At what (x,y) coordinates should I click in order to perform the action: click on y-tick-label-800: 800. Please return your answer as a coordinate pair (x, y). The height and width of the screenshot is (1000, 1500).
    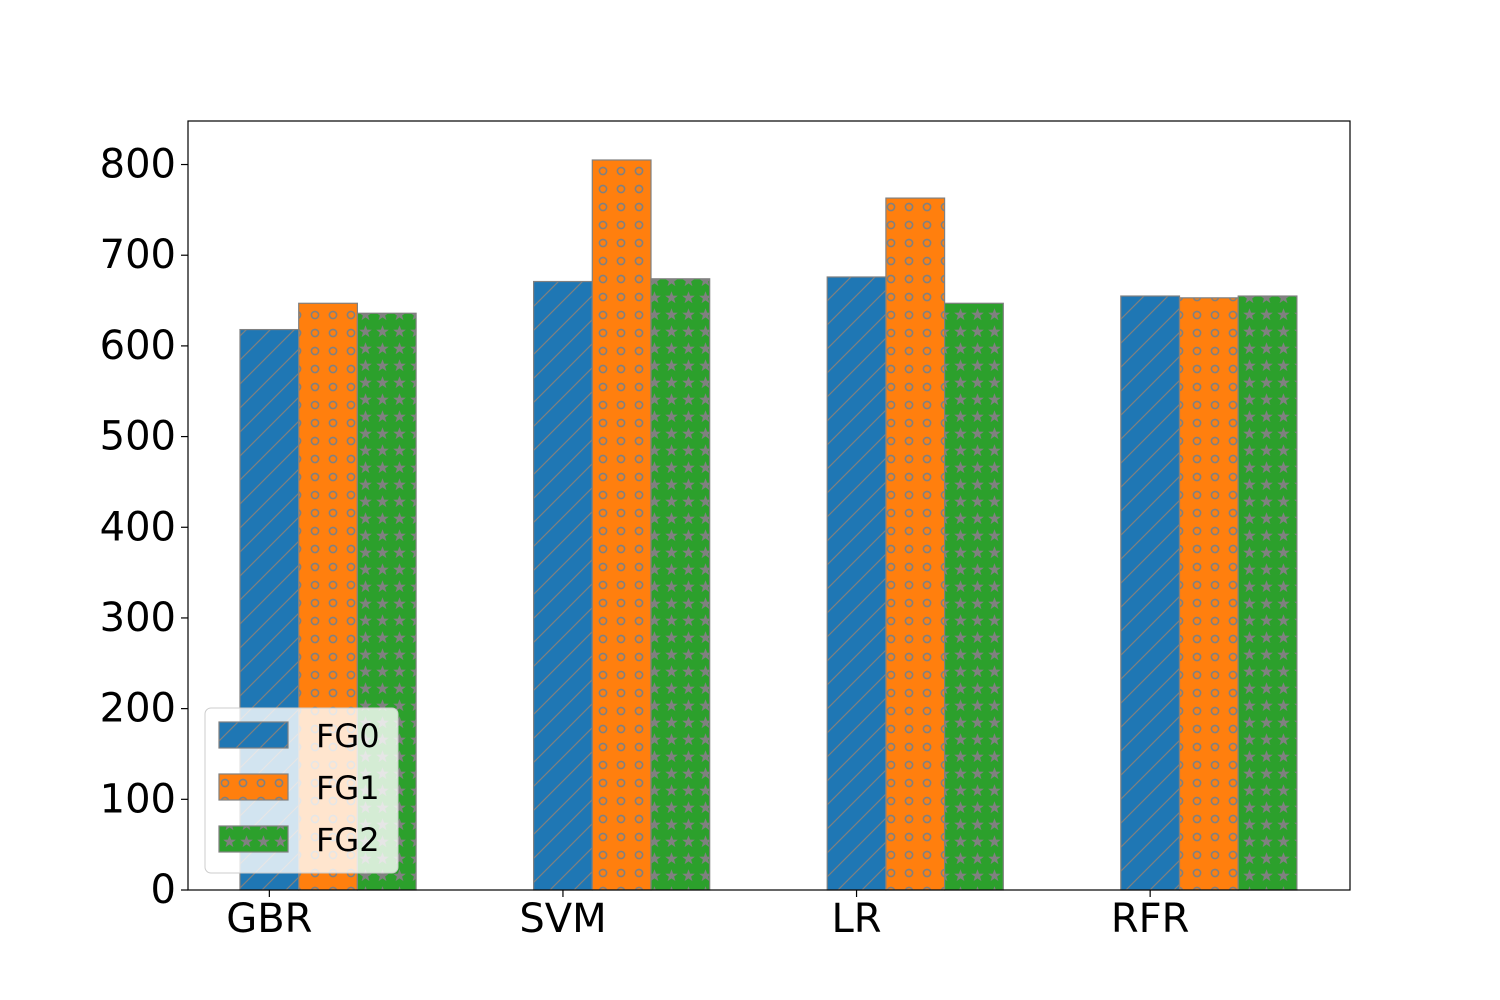
    Looking at the image, I should click on (138, 165).